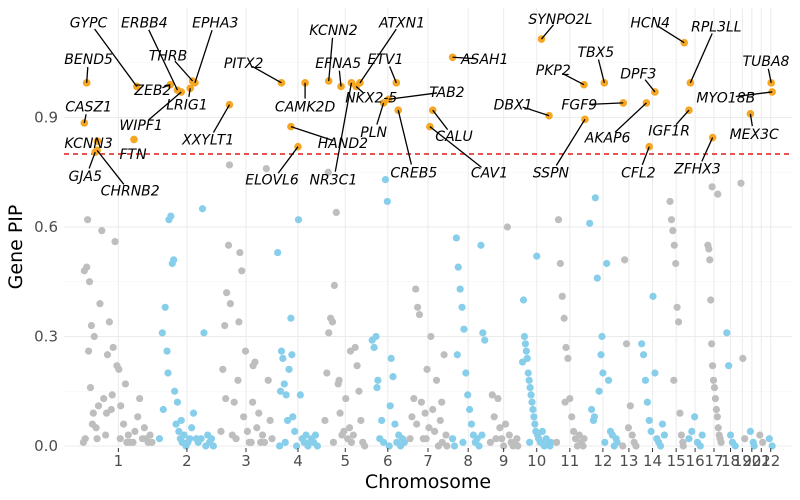 This screenshot has width=800, height=500. I want to click on gene-label: CFL2, so click(638, 173).